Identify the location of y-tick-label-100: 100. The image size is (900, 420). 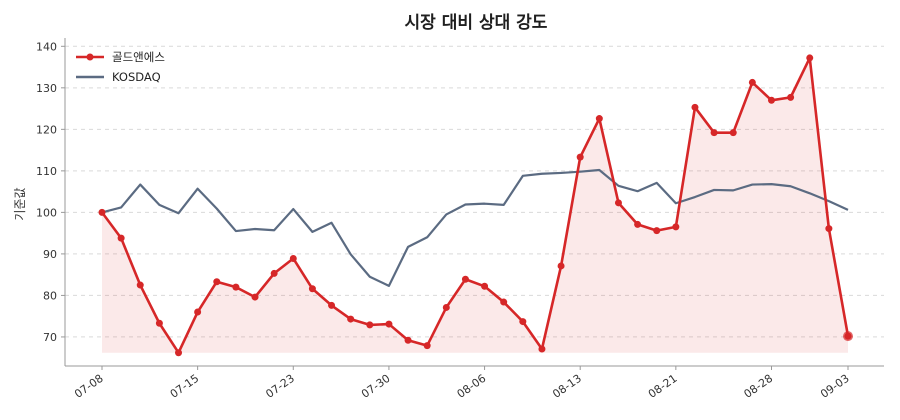
(46, 212).